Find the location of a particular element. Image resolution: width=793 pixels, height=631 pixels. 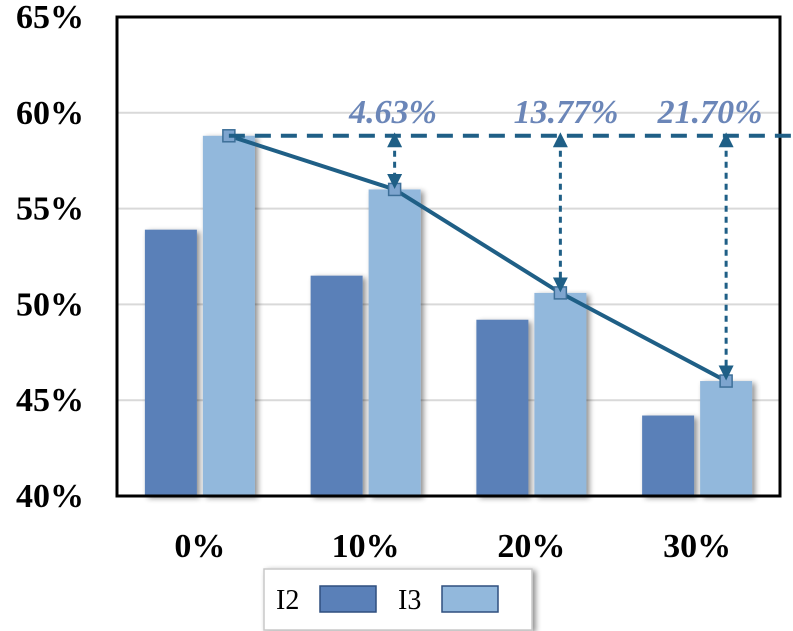

y-tick-label: 55% is located at coordinates (50, 209).